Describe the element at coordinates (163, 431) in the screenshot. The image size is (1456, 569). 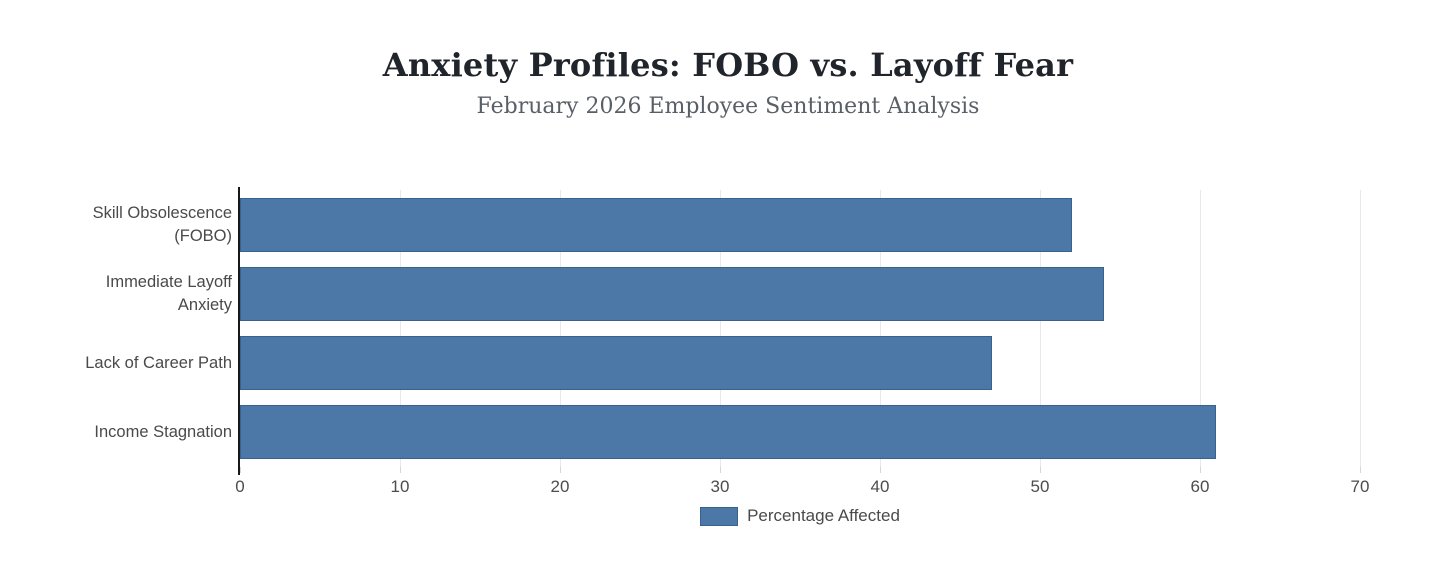
I see `category-label-3: Income Stagnation` at that location.